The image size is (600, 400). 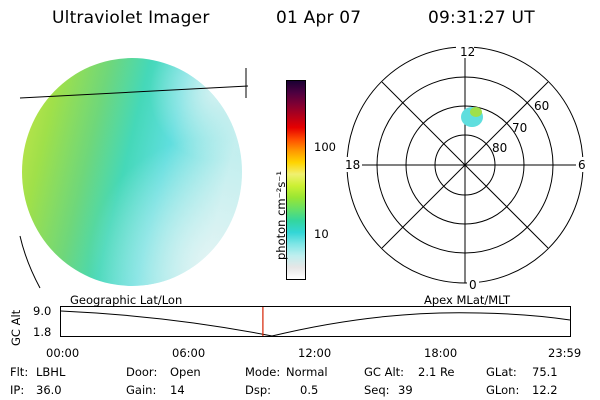 I want to click on timeline-tick-1200: 12:00, so click(x=315, y=353).